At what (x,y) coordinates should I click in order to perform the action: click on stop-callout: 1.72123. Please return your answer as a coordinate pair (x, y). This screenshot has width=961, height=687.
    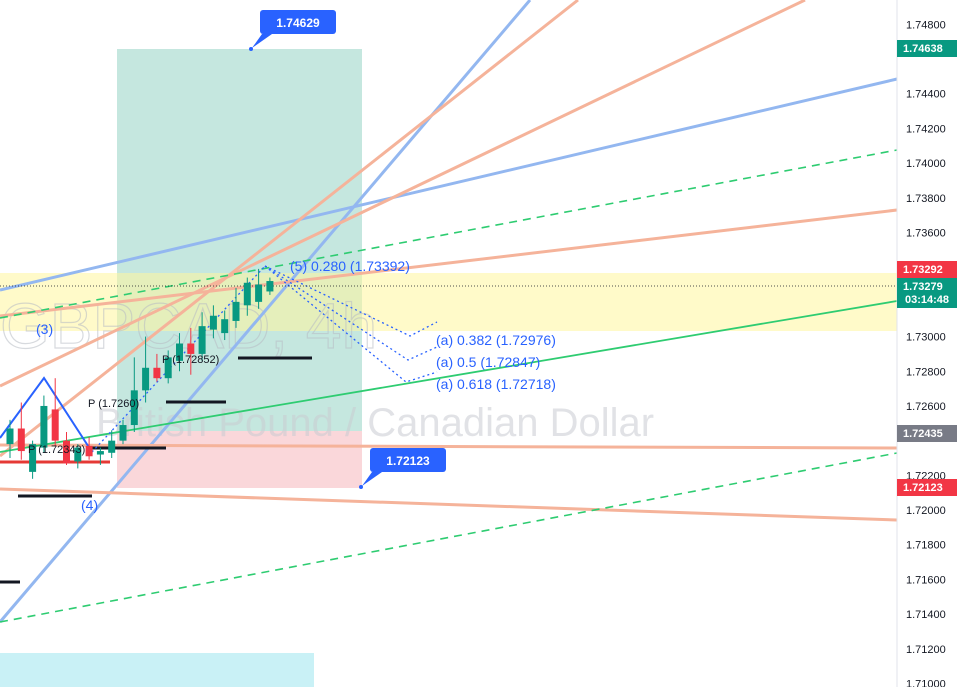
    Looking at the image, I should click on (402, 468).